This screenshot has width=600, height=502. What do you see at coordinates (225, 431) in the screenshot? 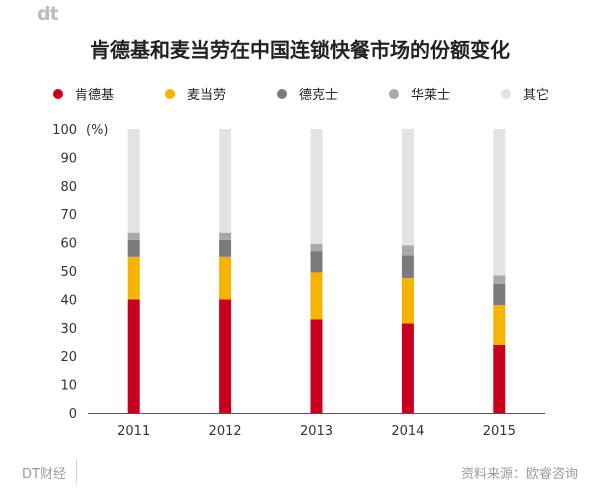
I see `x-tick-label: 2012` at bounding box center [225, 431].